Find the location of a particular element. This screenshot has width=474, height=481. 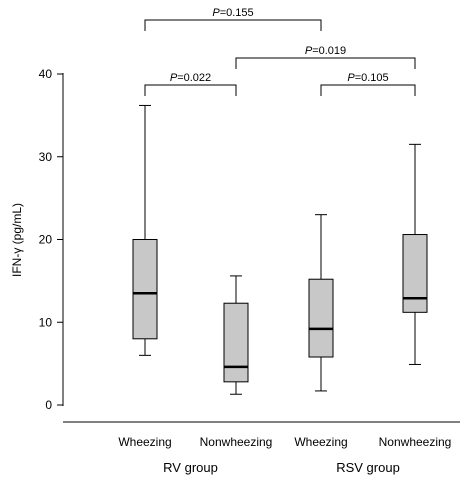

p-value: =0.022 is located at coordinates (194, 78).